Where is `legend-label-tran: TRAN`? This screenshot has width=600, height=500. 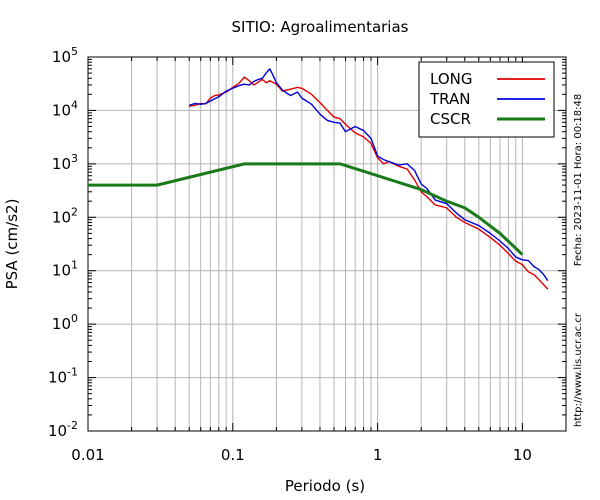 legend-label-tran: TRAN is located at coordinates (449, 99).